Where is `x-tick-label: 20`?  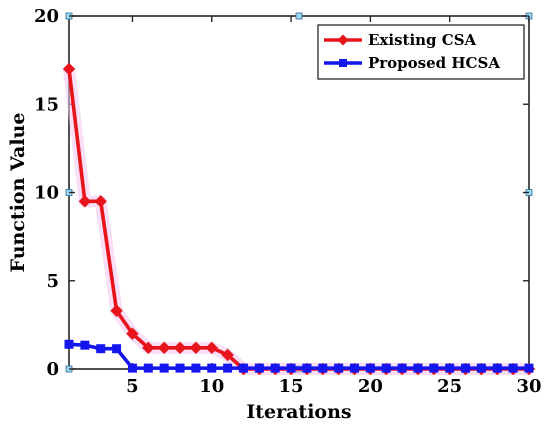 x-tick-label: 20 is located at coordinates (370, 386).